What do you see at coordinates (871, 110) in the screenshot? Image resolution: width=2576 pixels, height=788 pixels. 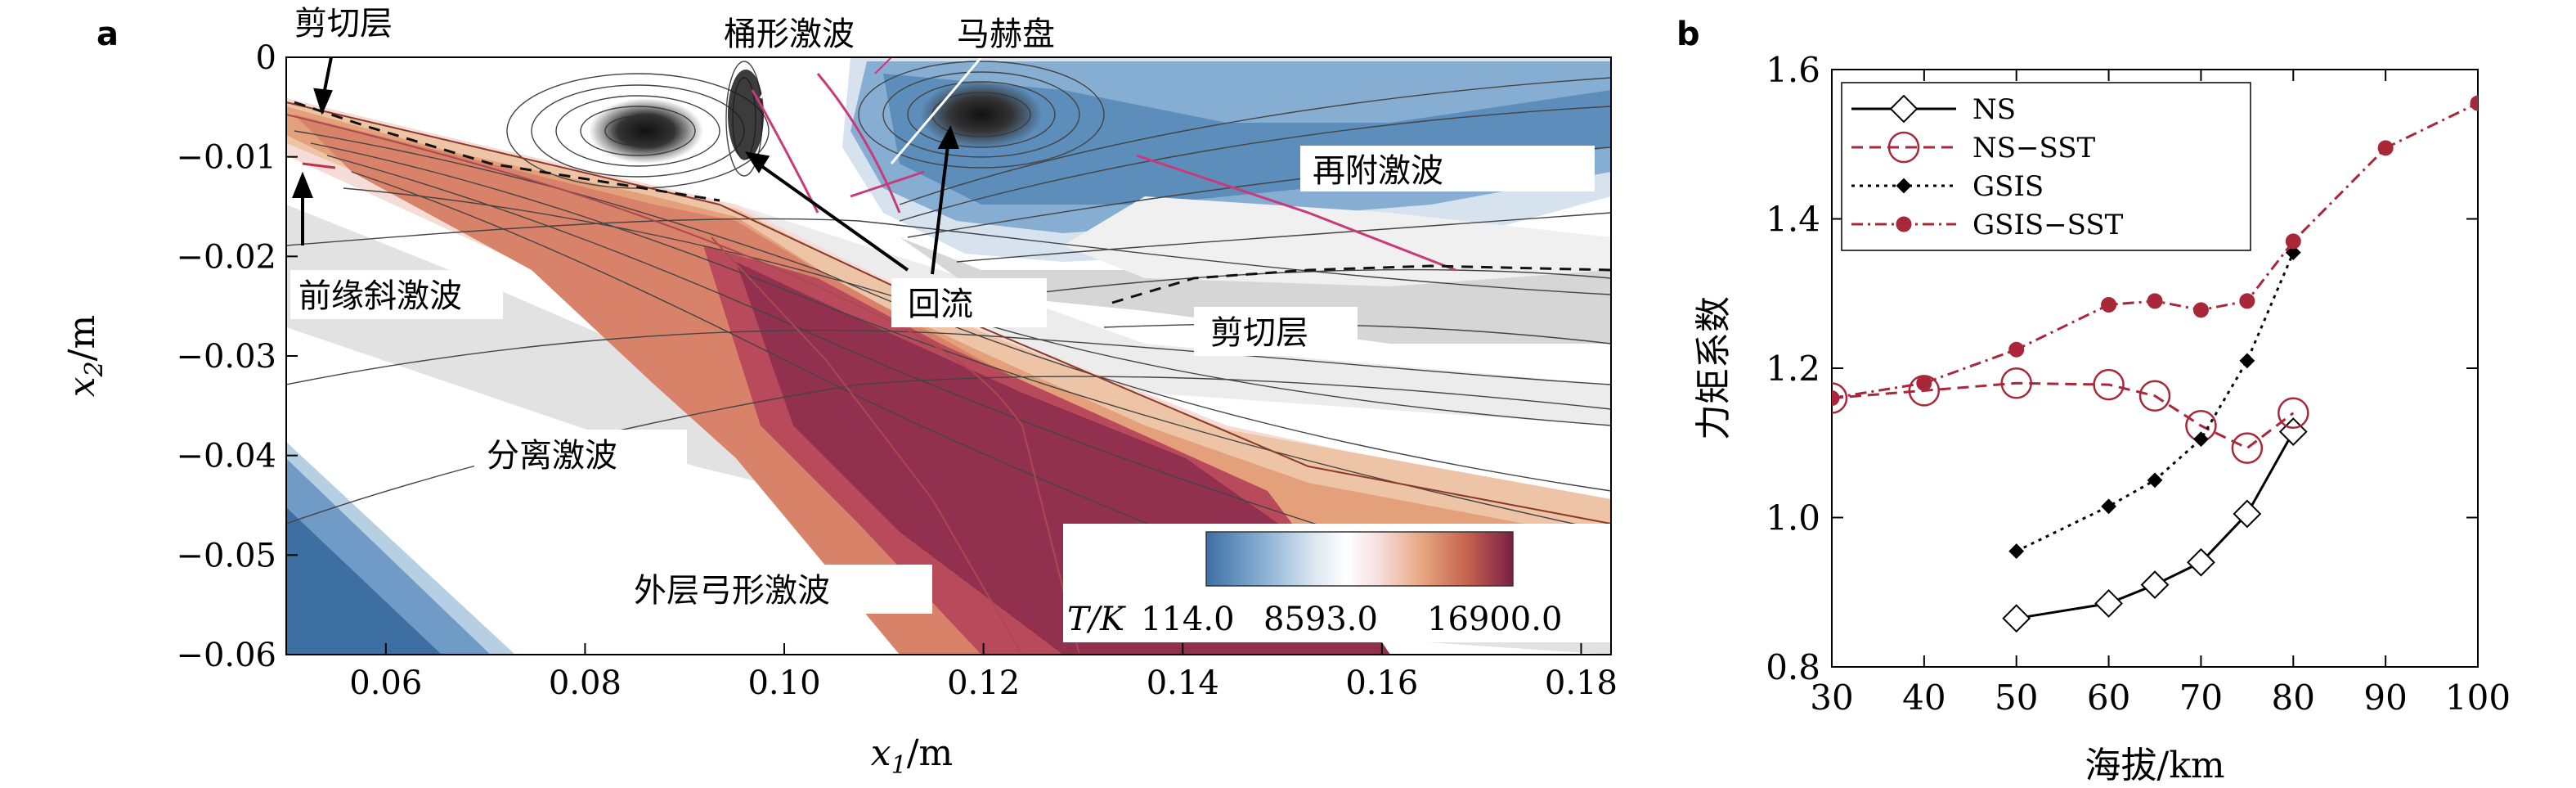 I see `annotation-arrows-white` at bounding box center [871, 110].